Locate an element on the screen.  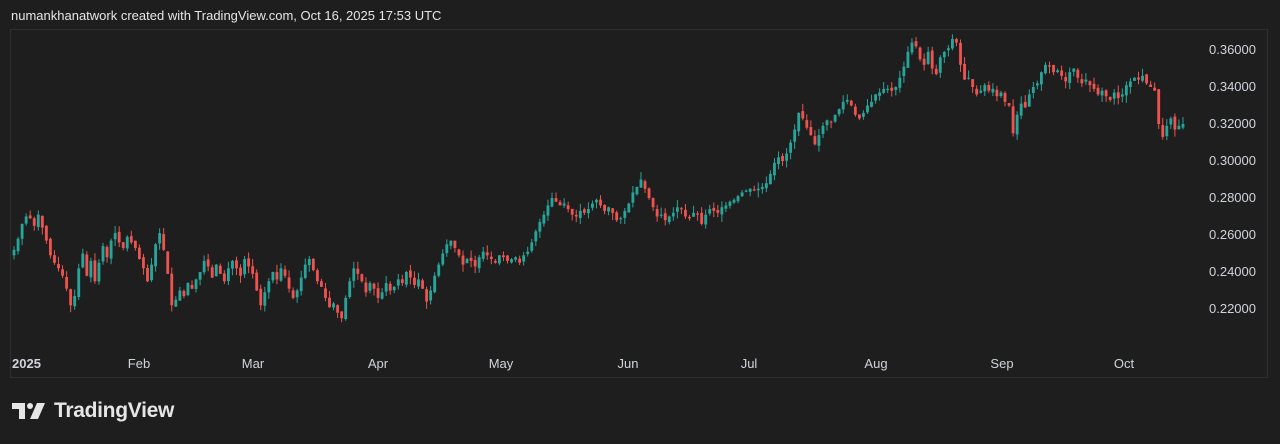
x-tick-label: 2025 is located at coordinates (26, 363).